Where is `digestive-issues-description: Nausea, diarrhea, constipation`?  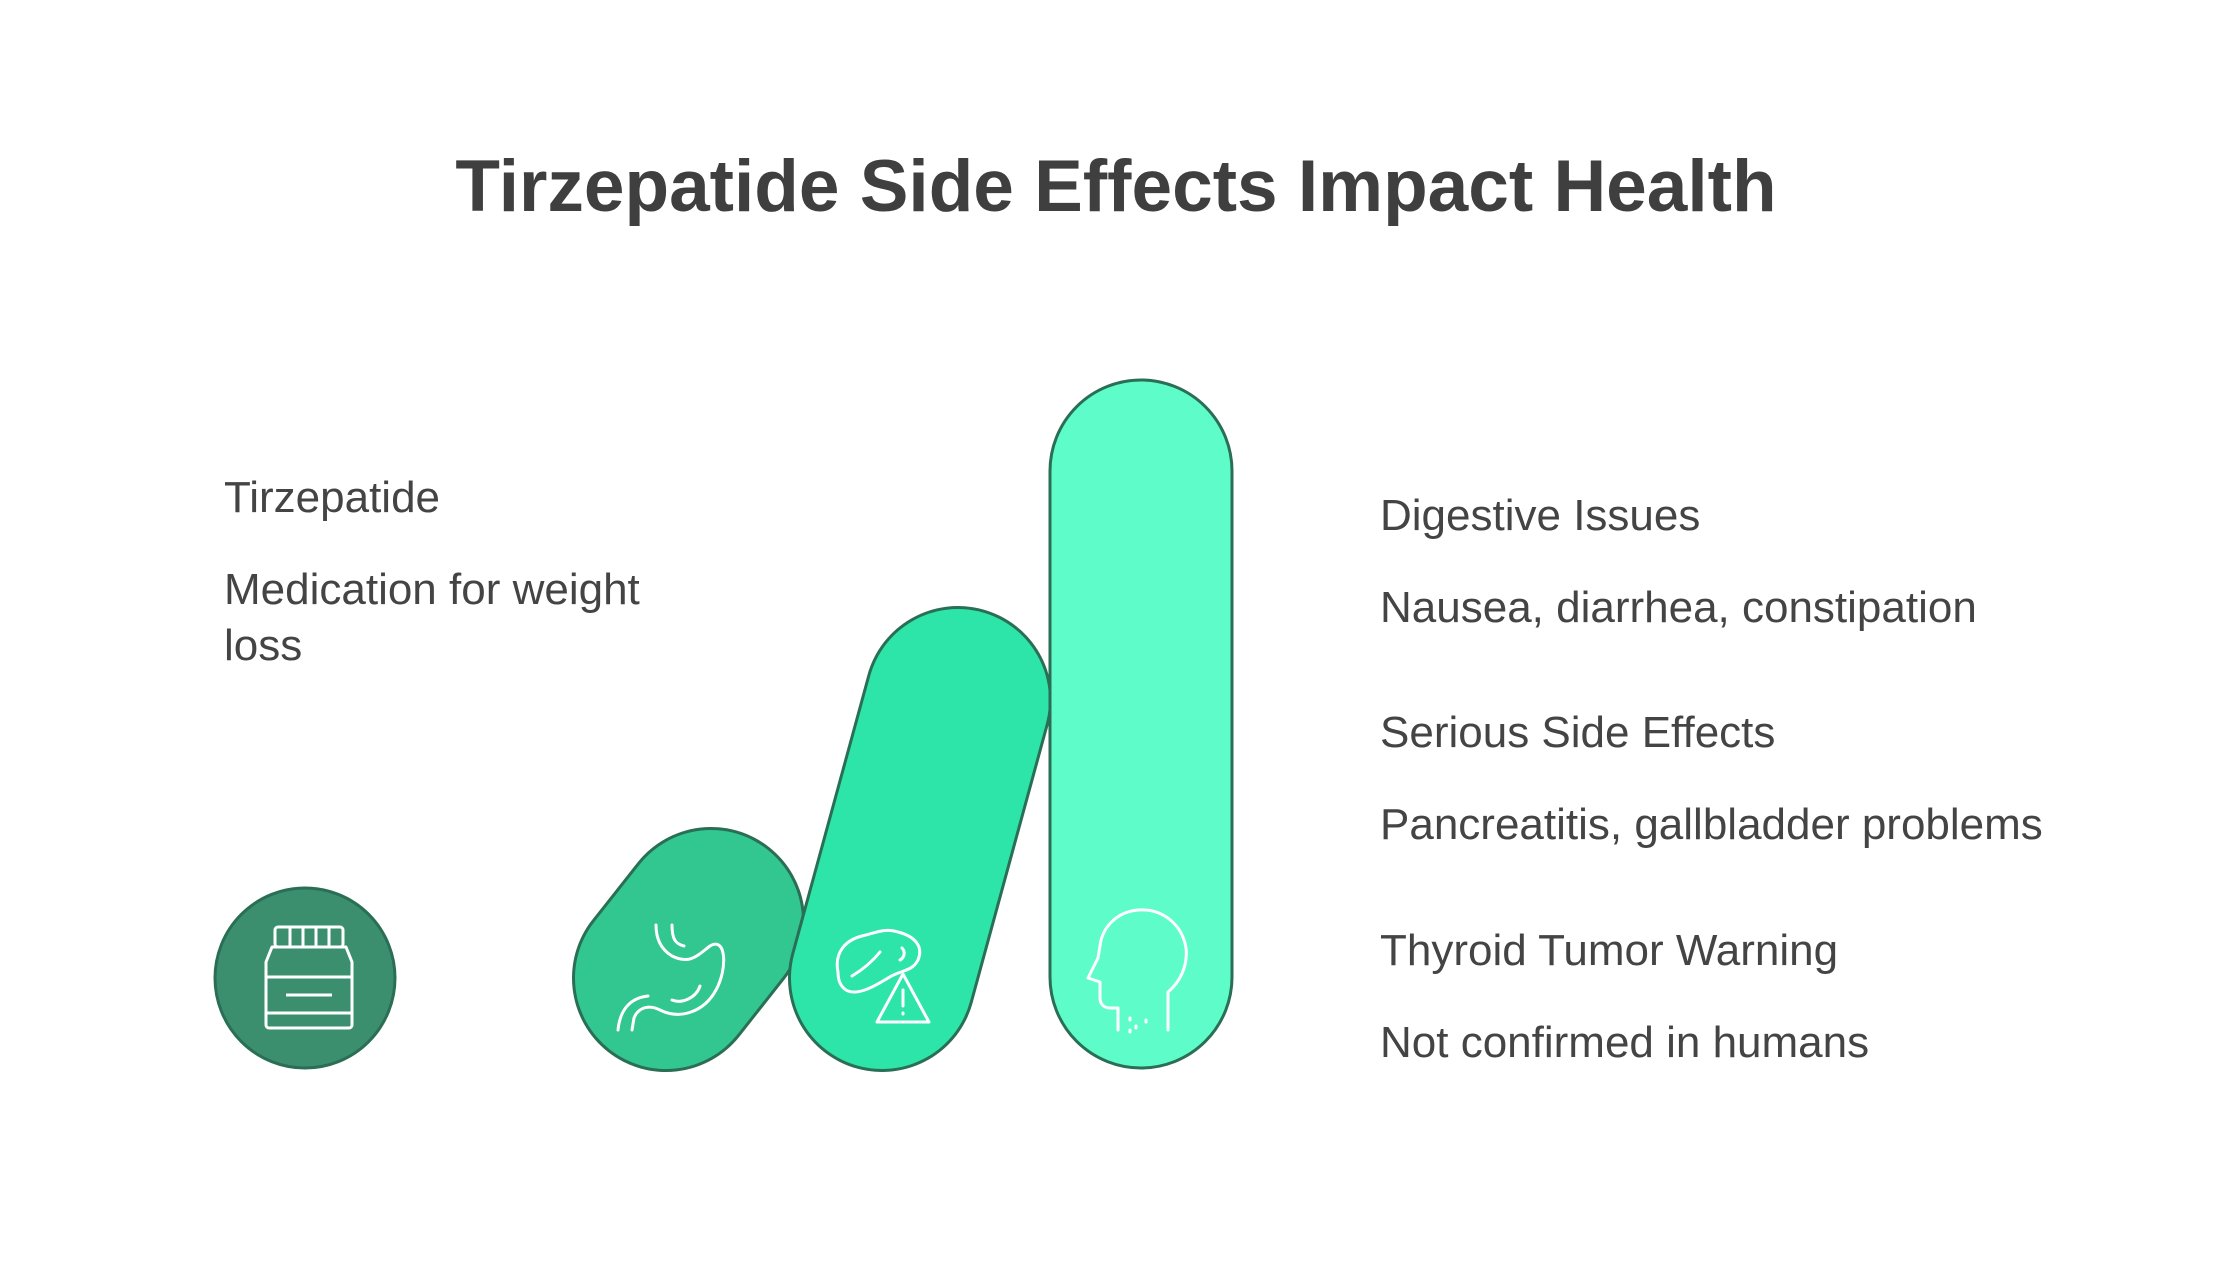
digestive-issues-description: Nausea, diarrhea, constipation is located at coordinates (1678, 607).